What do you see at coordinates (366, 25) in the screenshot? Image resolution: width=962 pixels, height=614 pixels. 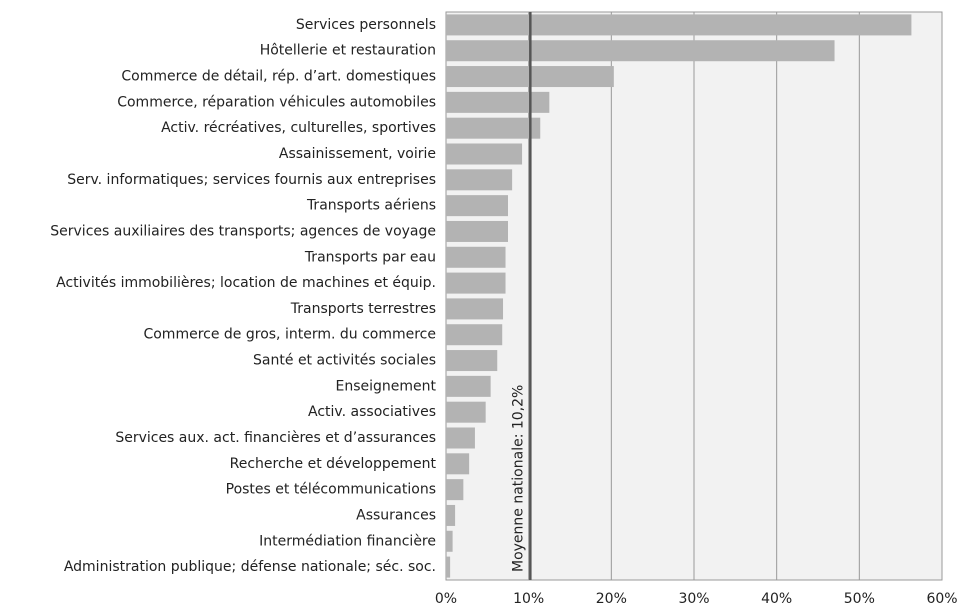 I see `y-tick-label: Services personnels` at bounding box center [366, 25].